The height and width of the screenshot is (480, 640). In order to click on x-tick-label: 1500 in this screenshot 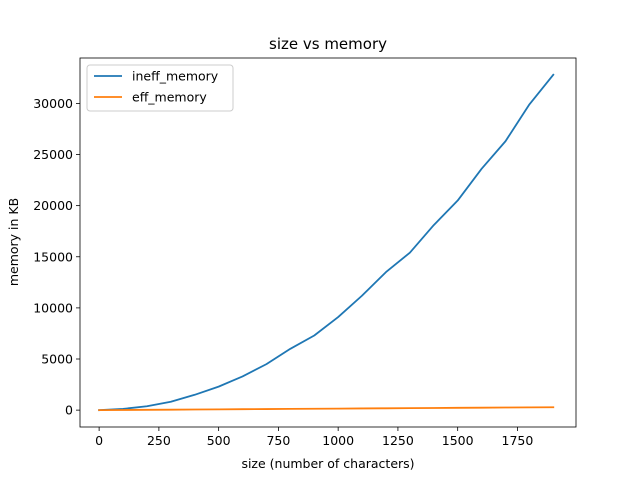, I will do `click(458, 440)`.